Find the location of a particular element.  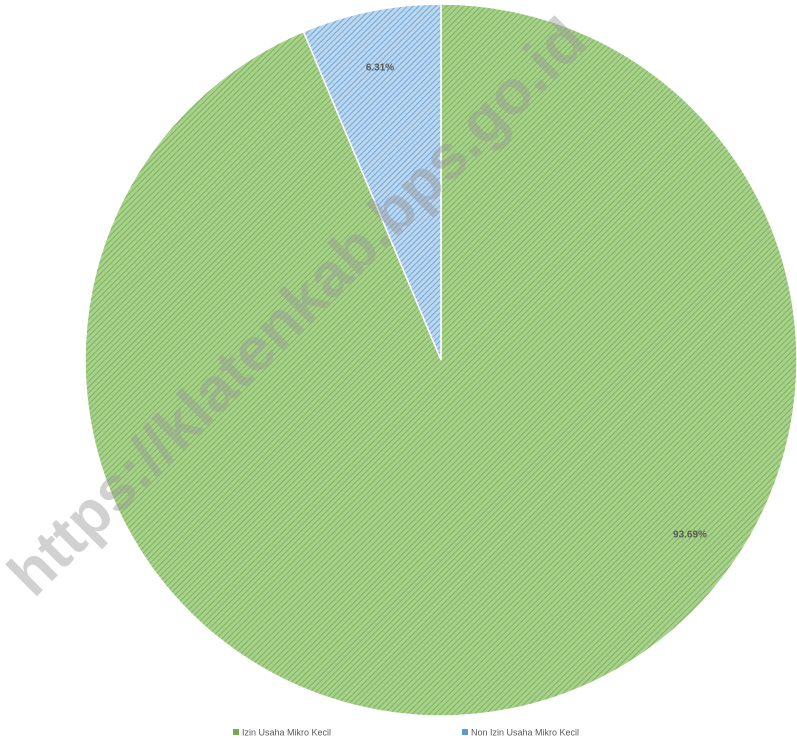

pie-slice is located at coordinates (372, 182).